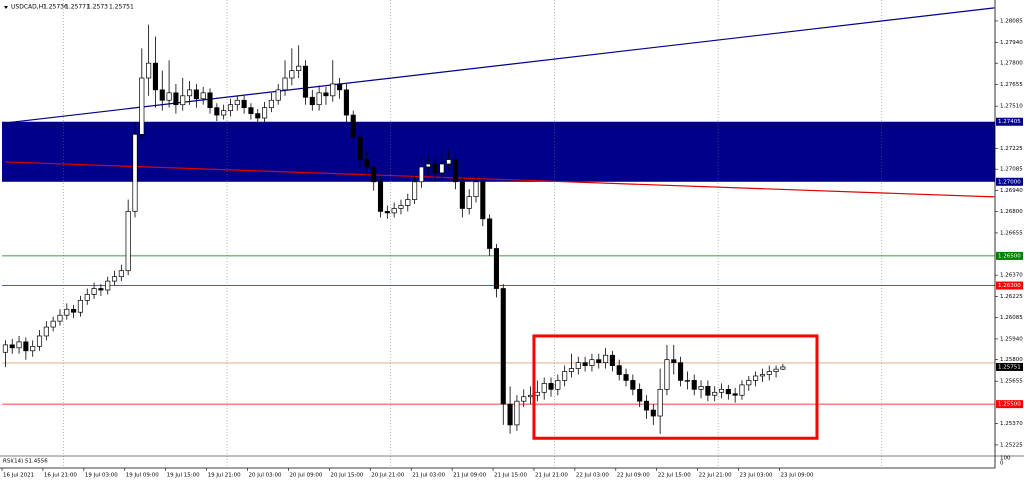 The width and height of the screenshot is (1024, 480). Describe the element at coordinates (756, 476) in the screenshot. I see `x-tick-label: 23 Jul 03:00` at that location.